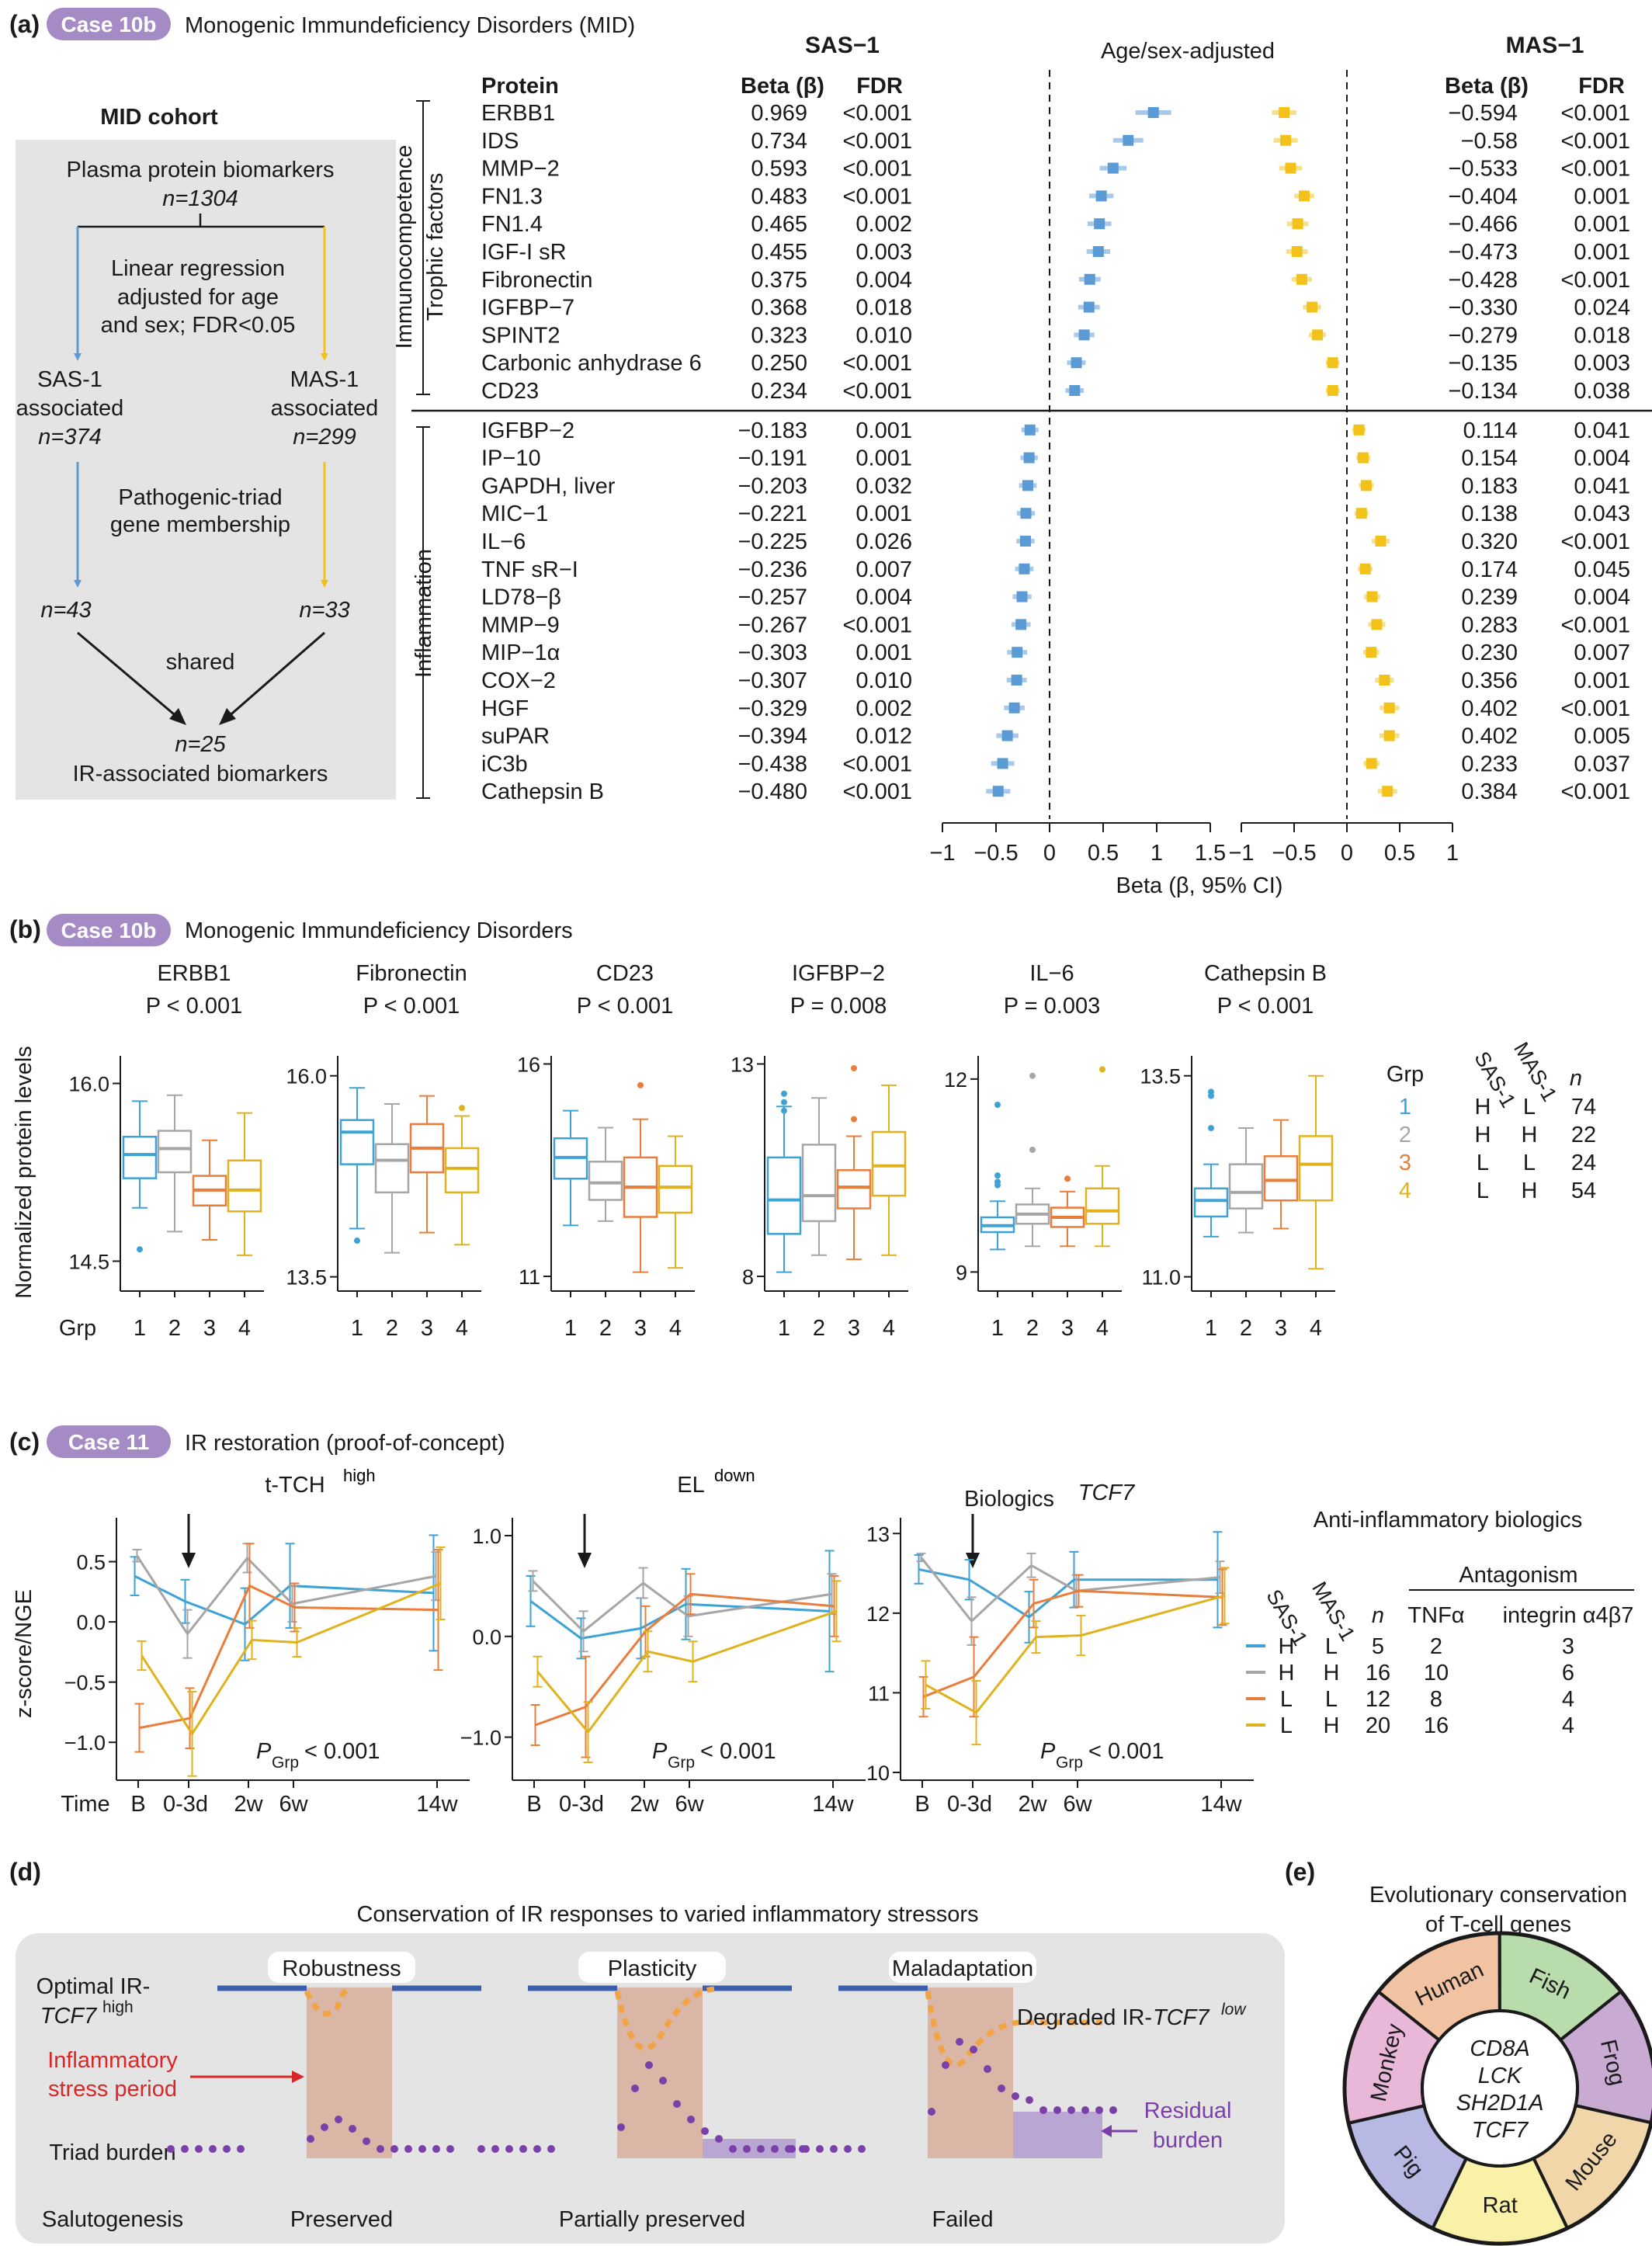 This screenshot has width=1652, height=2246. Describe the element at coordinates (734, 1475) in the screenshot. I see `plot-title-sup: down` at that location.